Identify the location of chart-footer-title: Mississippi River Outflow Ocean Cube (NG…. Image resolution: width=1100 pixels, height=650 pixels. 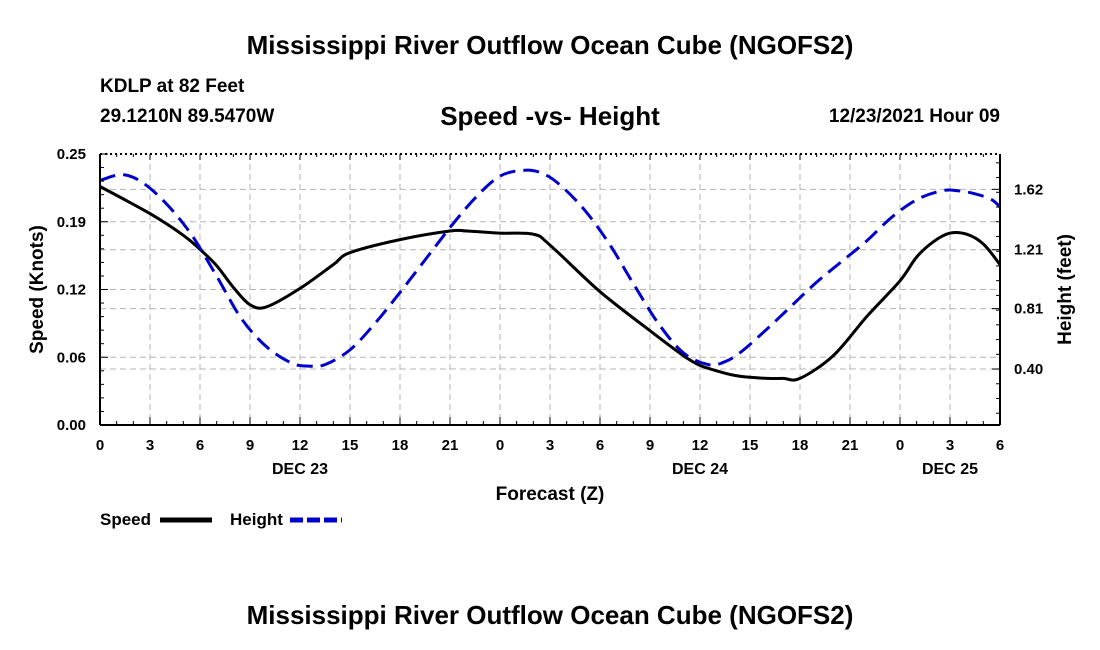
(550, 615).